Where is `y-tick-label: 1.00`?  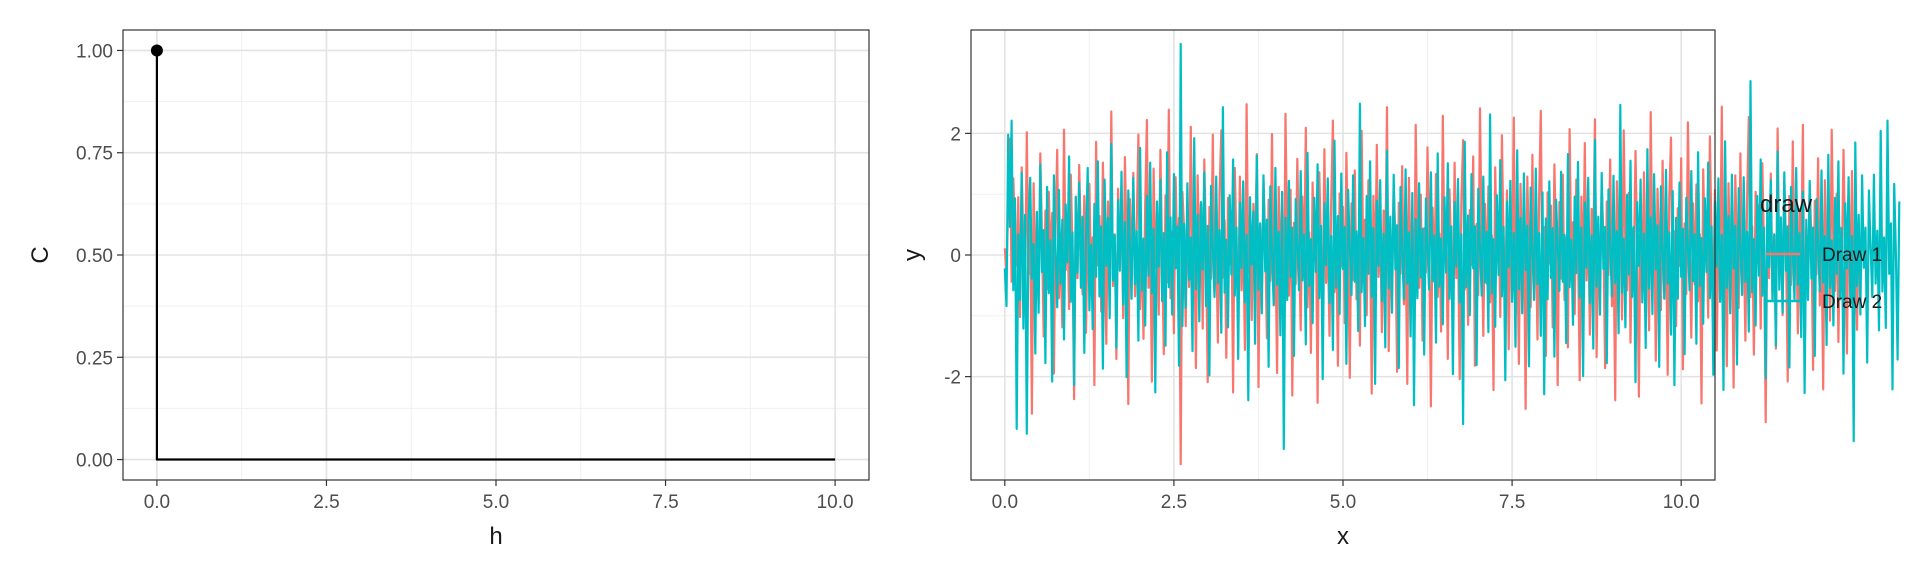 y-tick-label: 1.00 is located at coordinates (94, 51).